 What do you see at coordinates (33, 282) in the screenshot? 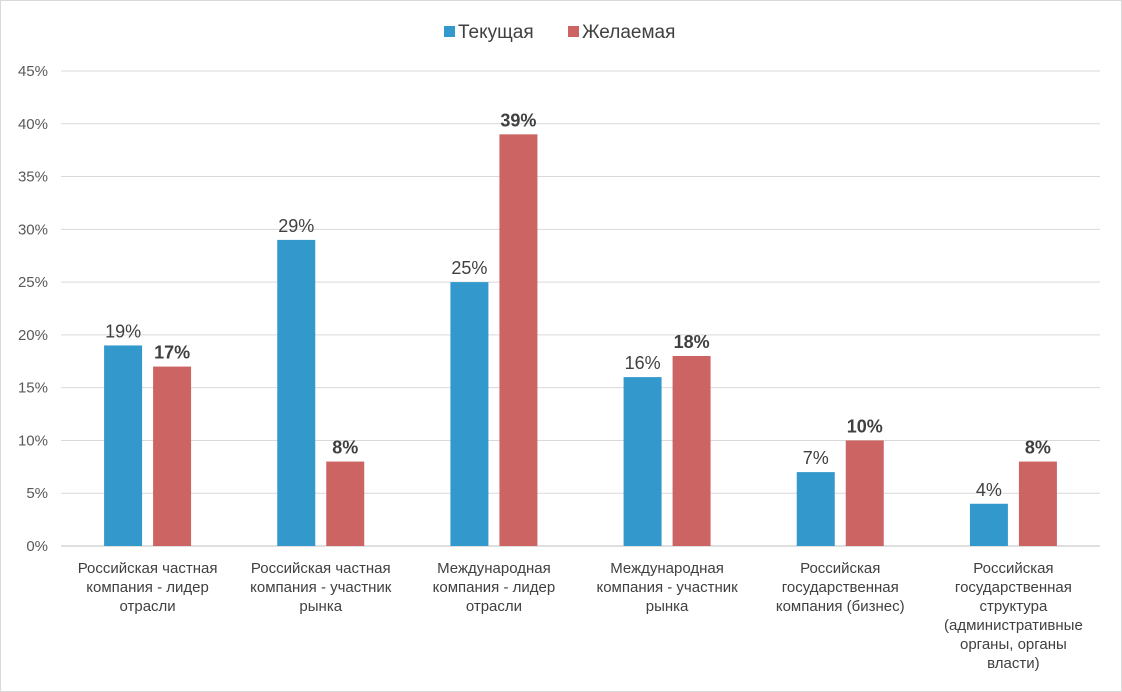
I see `y-tick-label: 25%` at bounding box center [33, 282].